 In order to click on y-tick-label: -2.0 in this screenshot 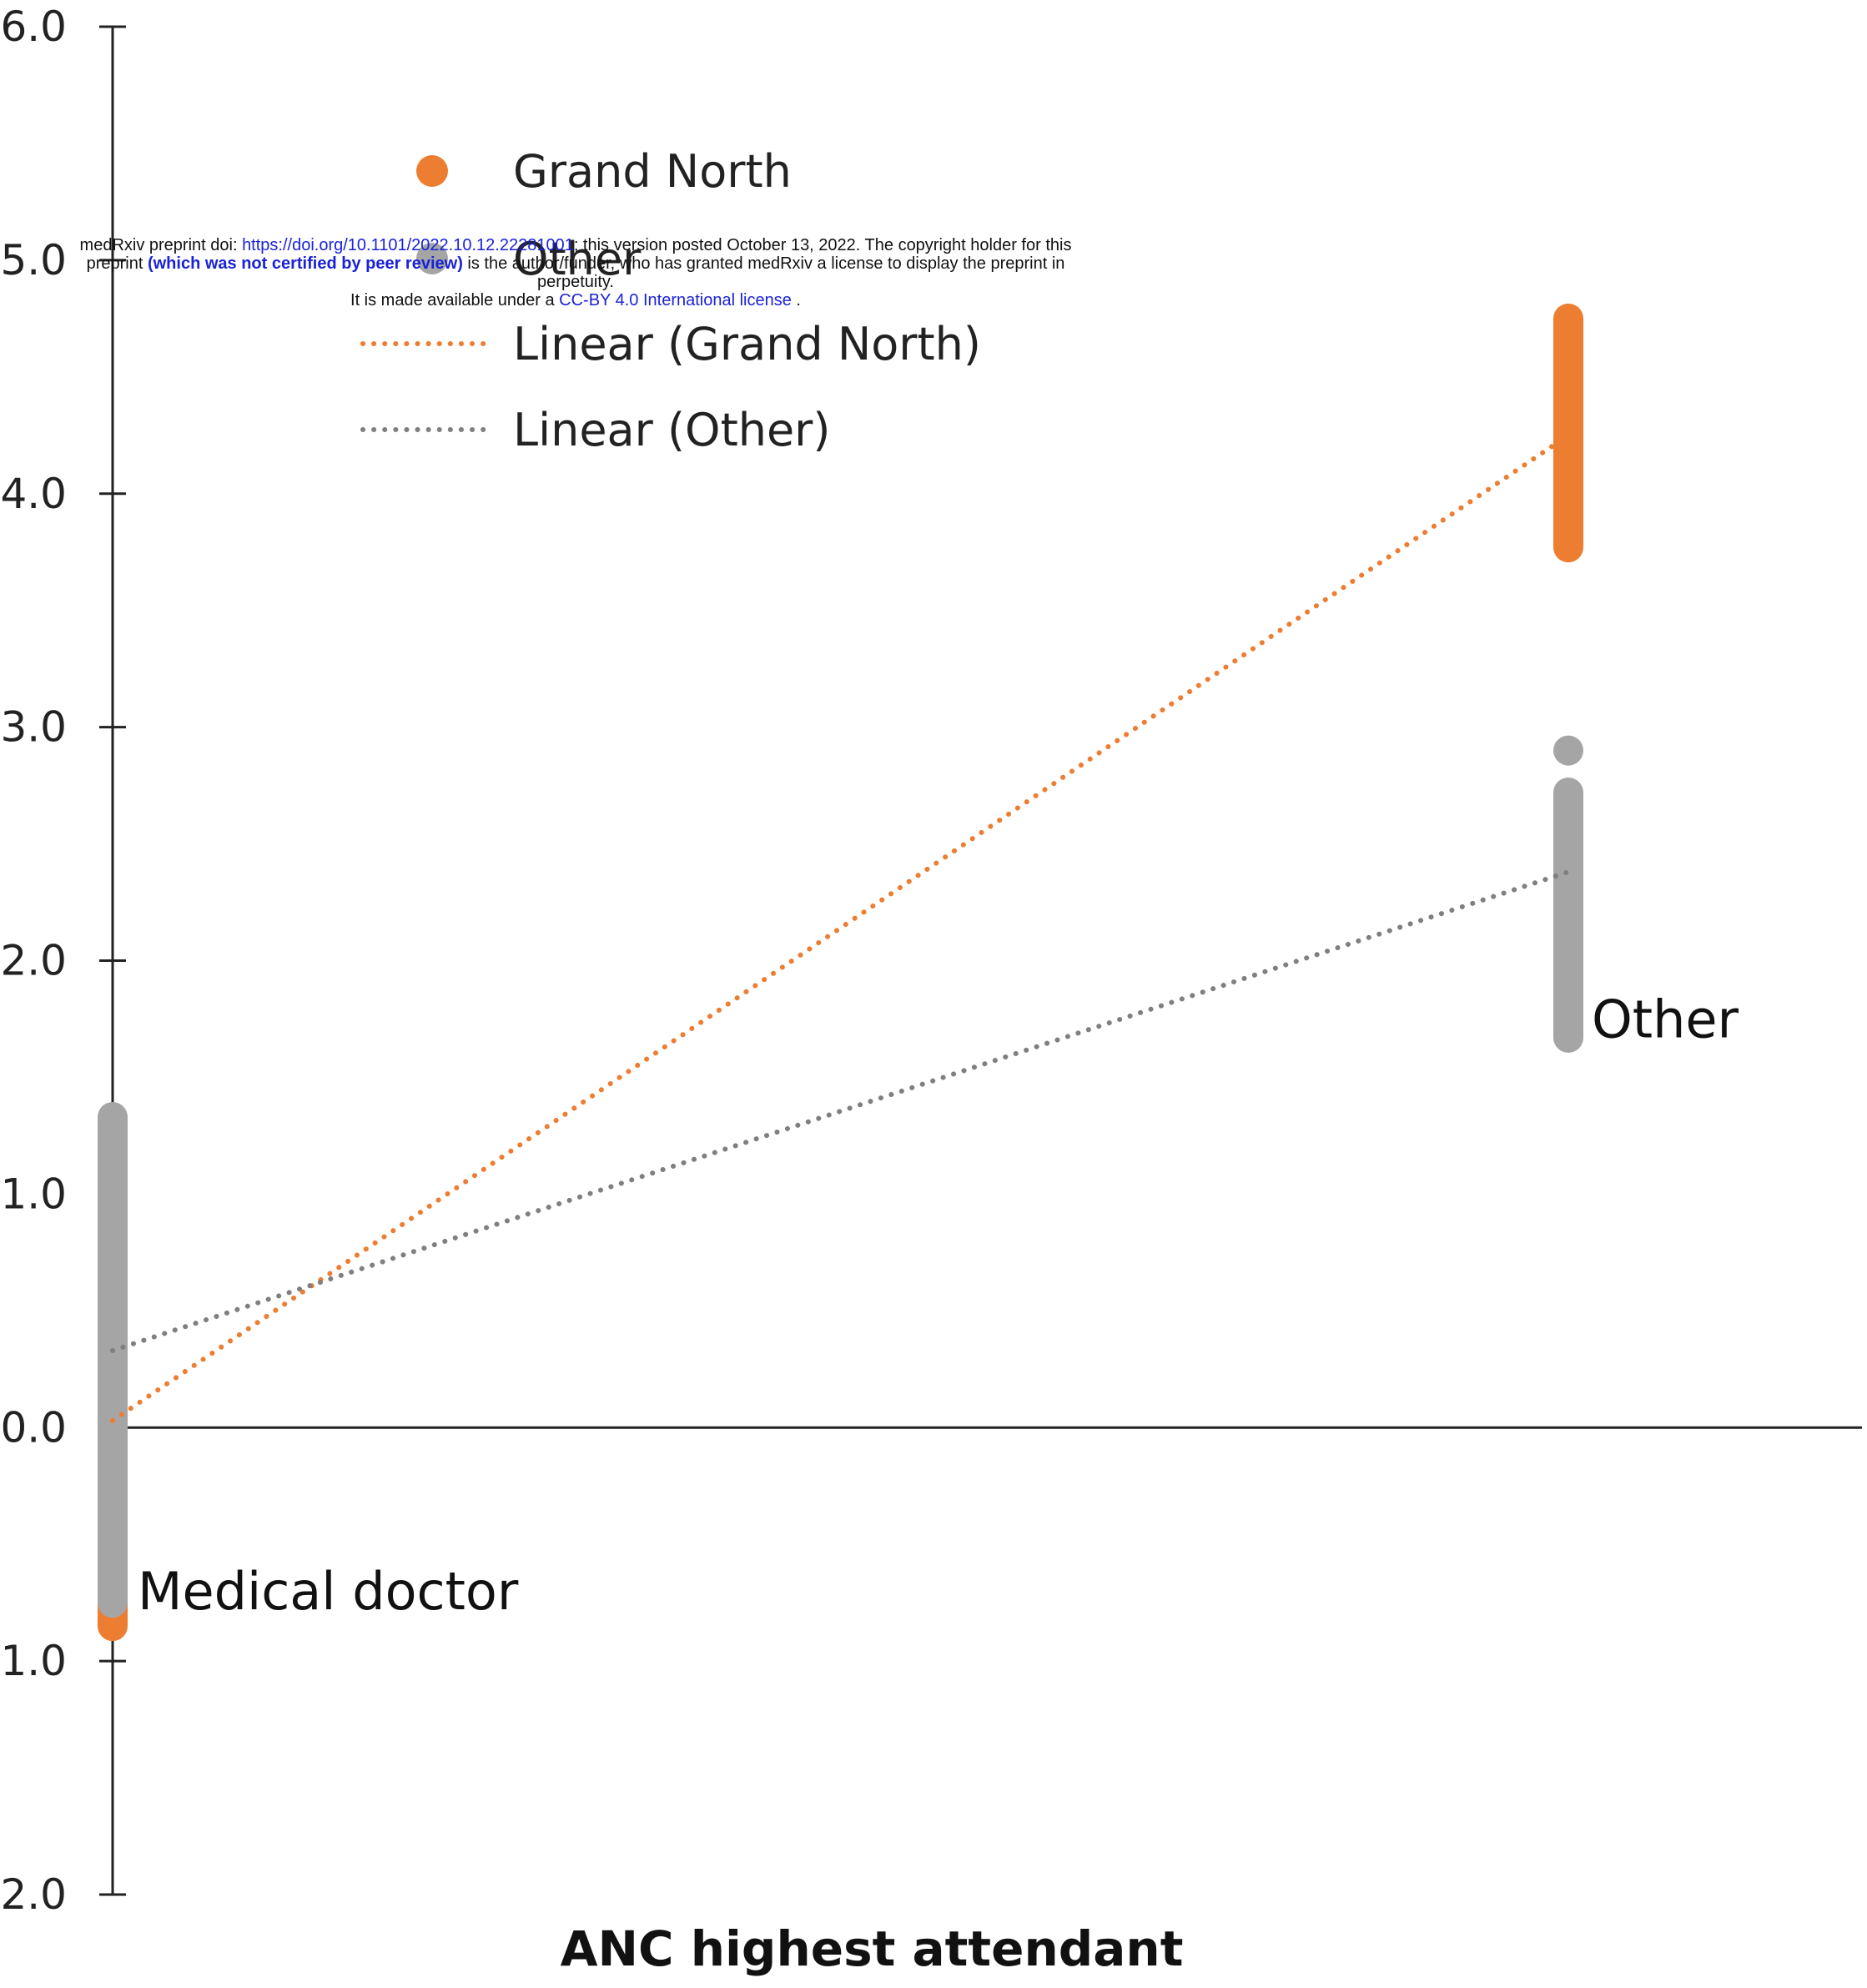, I will do `click(33, 1894)`.